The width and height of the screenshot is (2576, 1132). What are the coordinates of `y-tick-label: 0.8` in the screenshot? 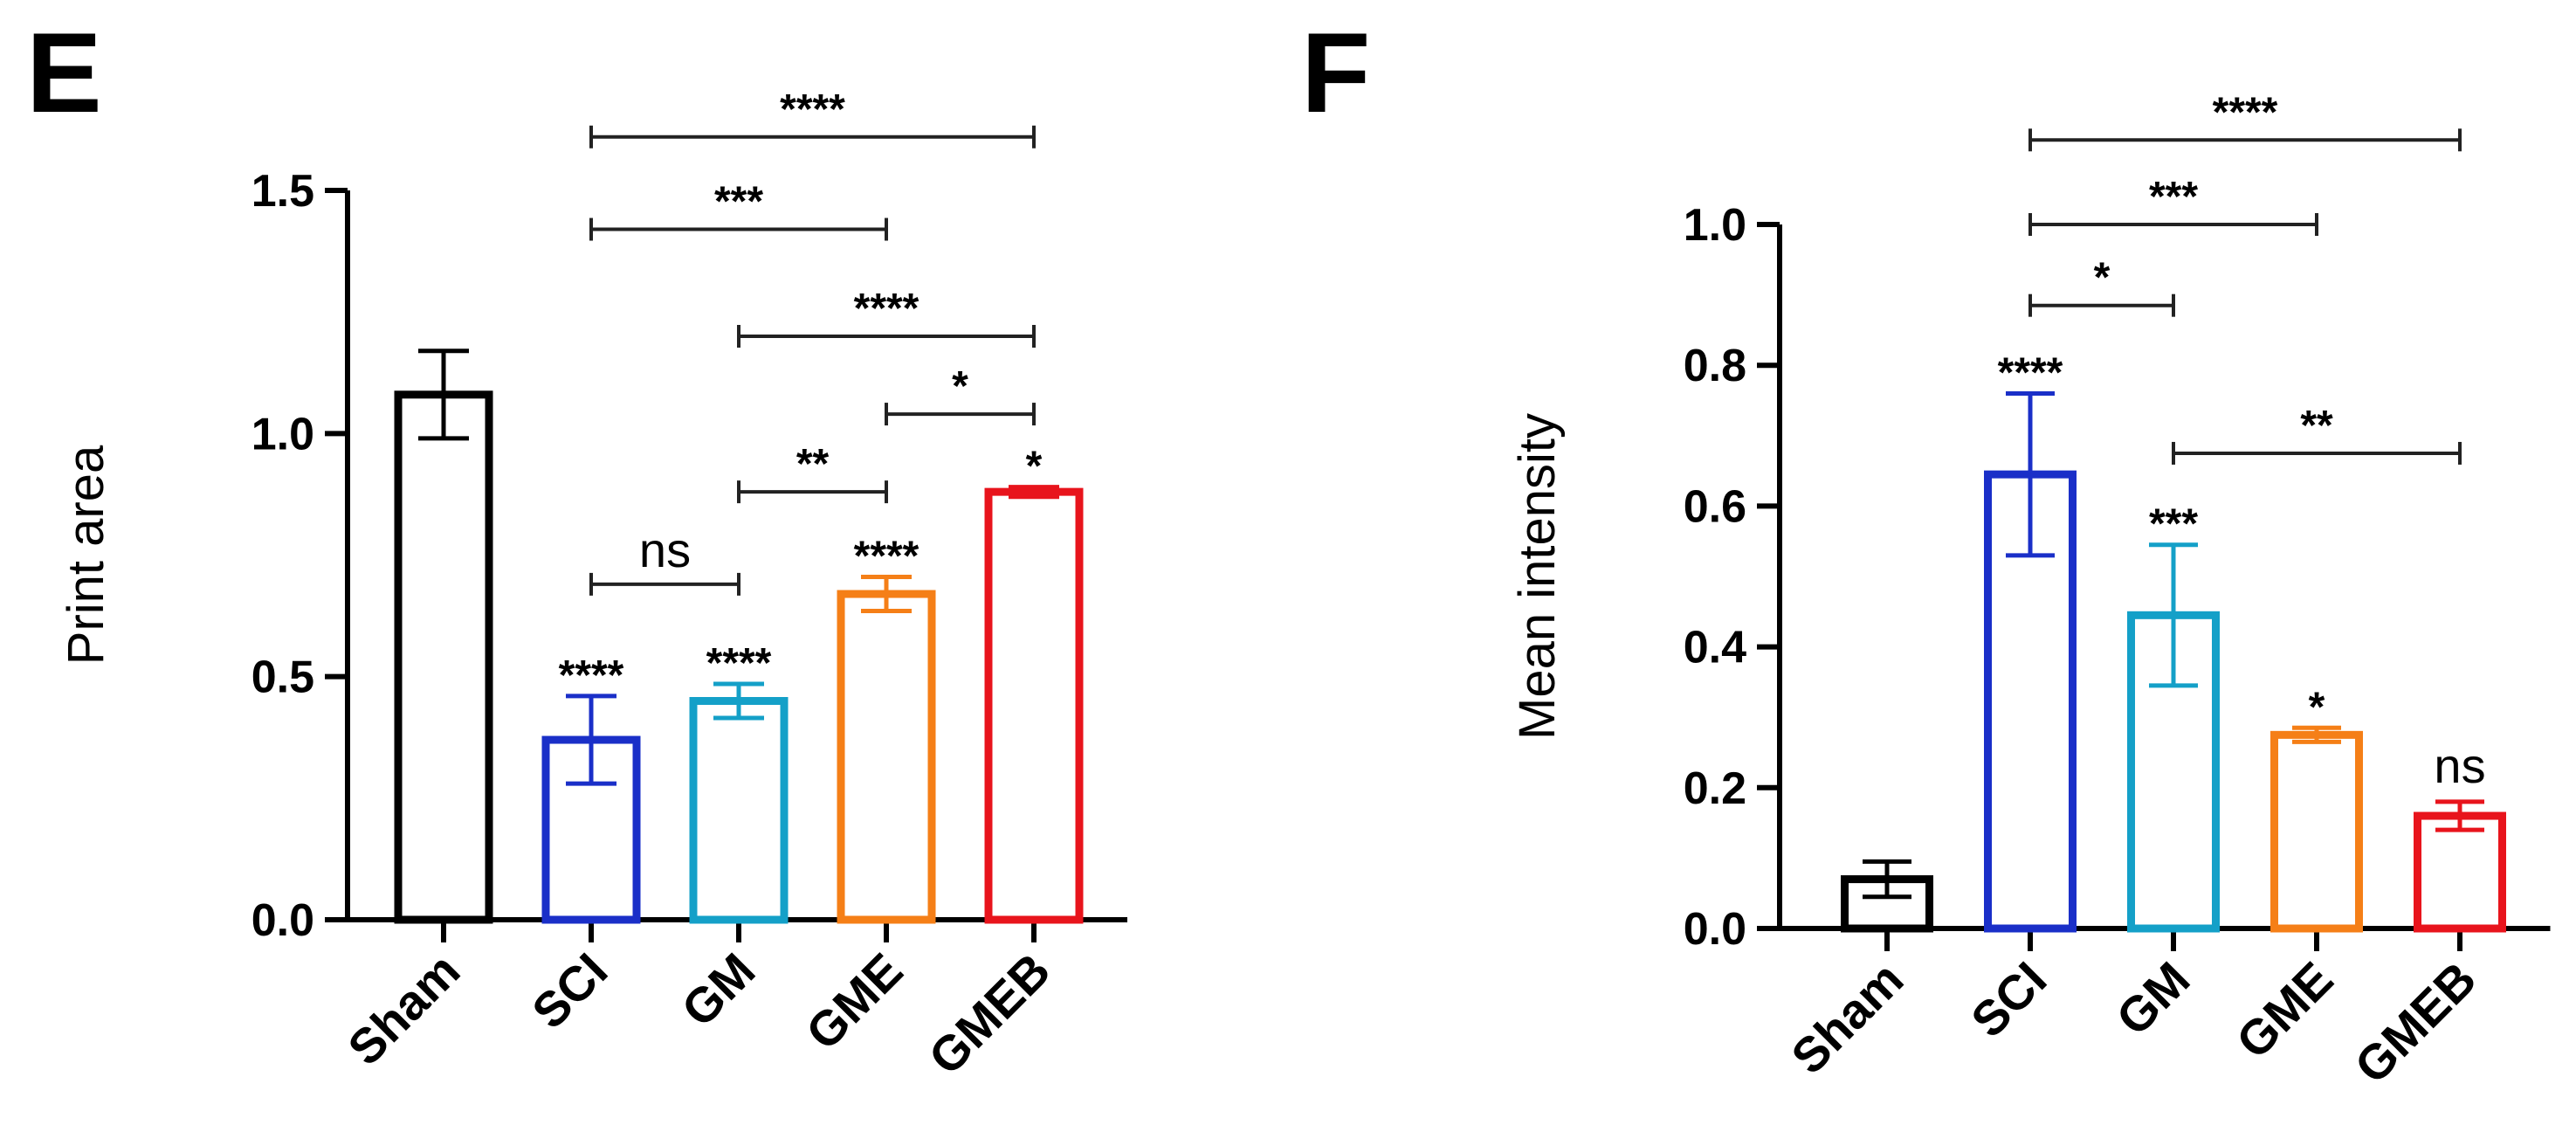 It's located at (1715, 366).